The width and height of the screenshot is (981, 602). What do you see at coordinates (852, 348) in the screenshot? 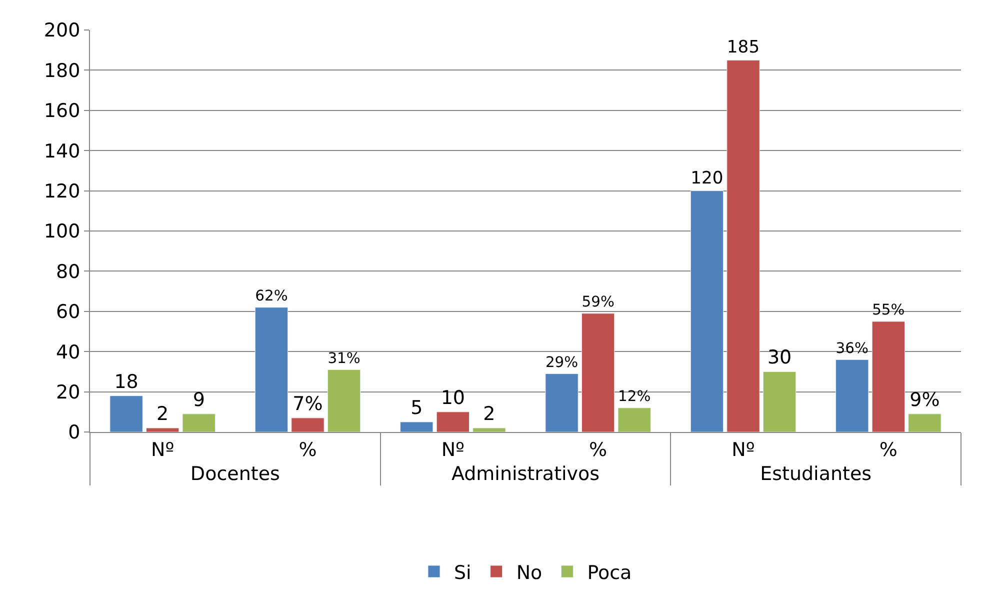
I see `data-label: 36%` at bounding box center [852, 348].